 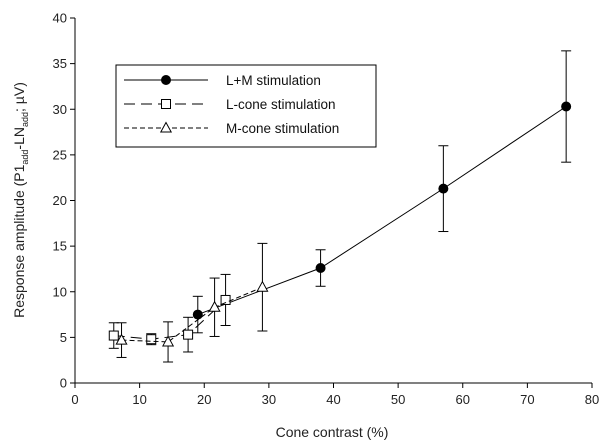 What do you see at coordinates (74, 399) in the screenshot?
I see `x-tick-label: 0` at bounding box center [74, 399].